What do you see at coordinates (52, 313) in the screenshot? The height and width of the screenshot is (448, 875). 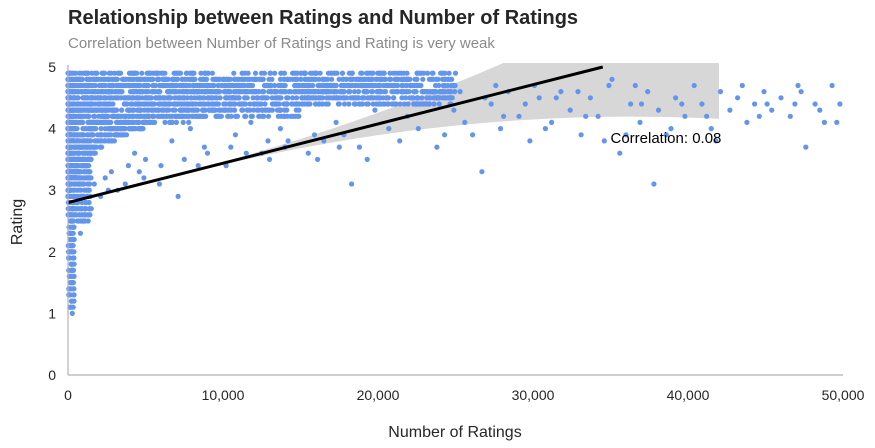 I see `y-tick-label: 1` at bounding box center [52, 313].